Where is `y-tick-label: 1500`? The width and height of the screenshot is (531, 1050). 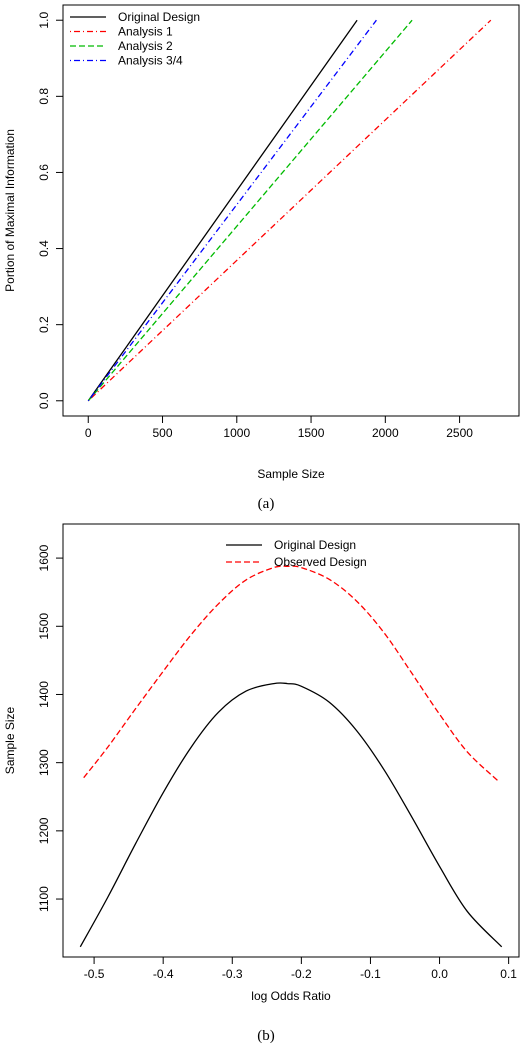
y-tick-label: 1500 is located at coordinates (44, 626).